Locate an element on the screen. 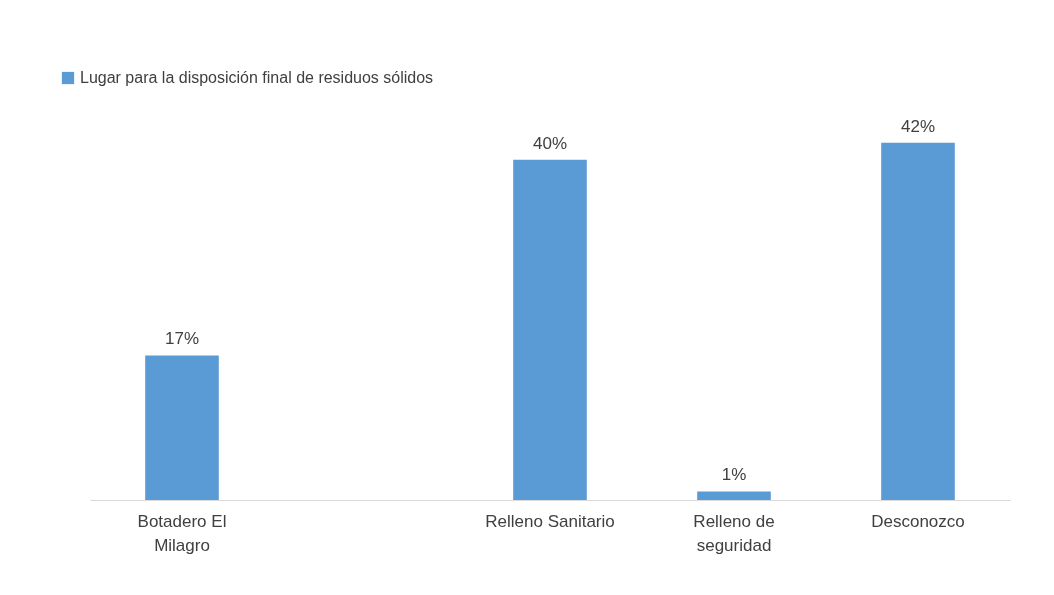 Image resolution: width=1054 pixels, height=595 pixels. data-label: 17% is located at coordinates (182, 339).